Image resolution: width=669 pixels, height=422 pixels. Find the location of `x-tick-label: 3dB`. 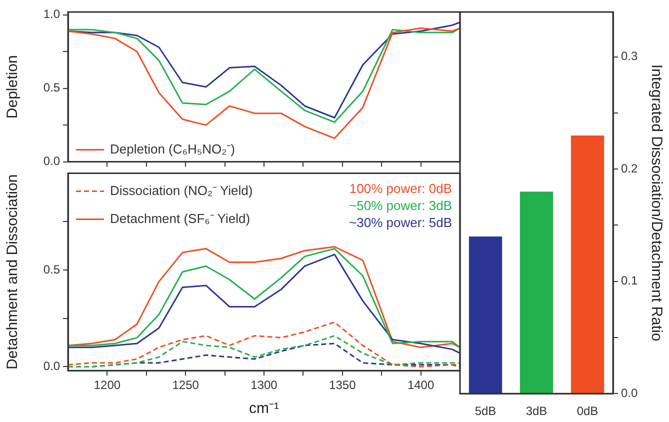

x-tick-label: 3dB is located at coordinates (537, 411).